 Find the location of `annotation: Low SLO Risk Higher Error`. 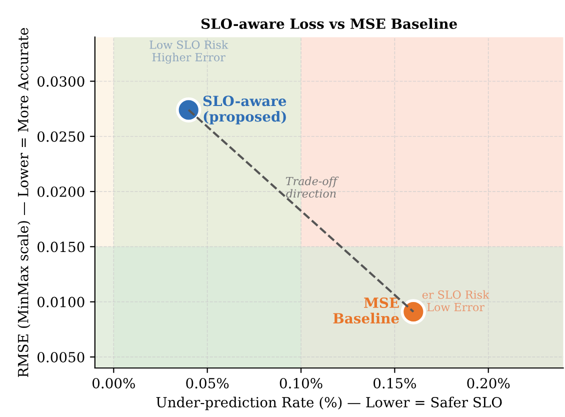

annotation: Low SLO Risk Higher Error is located at coordinates (189, 52).